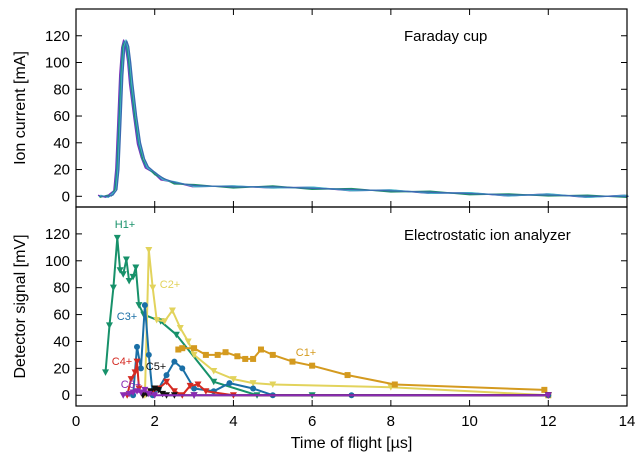  What do you see at coordinates (469, 421) in the screenshot?
I see `xtick-label-5: 10` at bounding box center [469, 421].